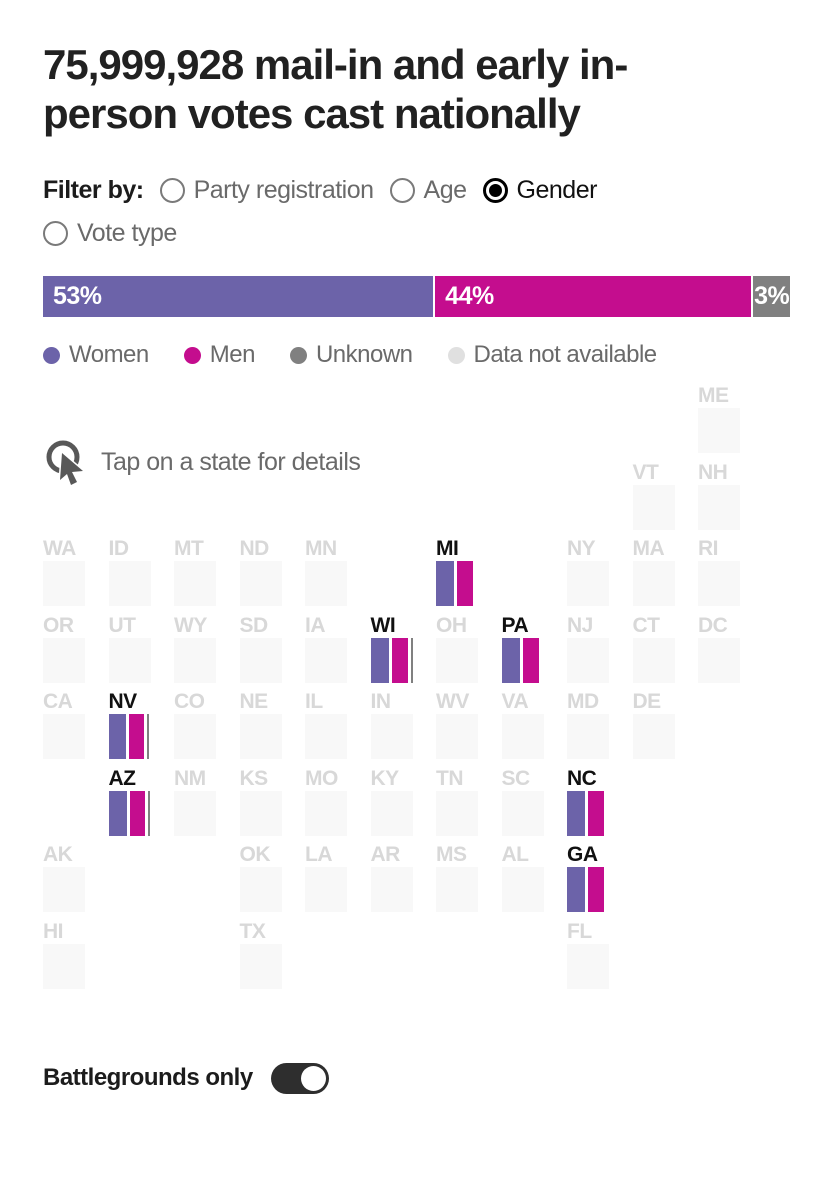  Describe the element at coordinates (383, 625) in the screenshot. I see `state-label-WI: WI` at that location.